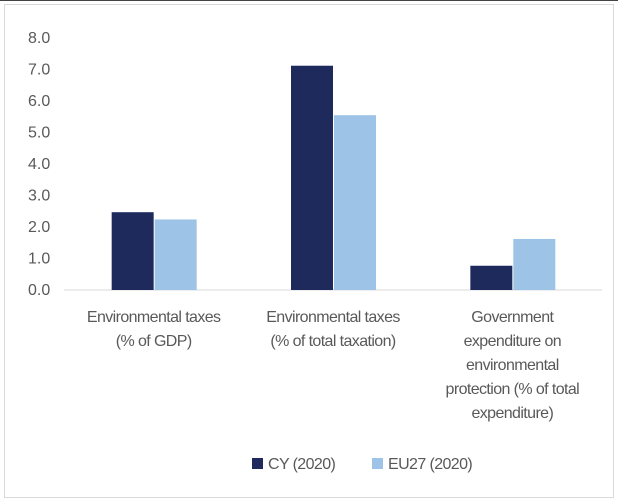 The width and height of the screenshot is (618, 502). What do you see at coordinates (257, 463) in the screenshot?
I see `legend-swatch-cy` at bounding box center [257, 463].